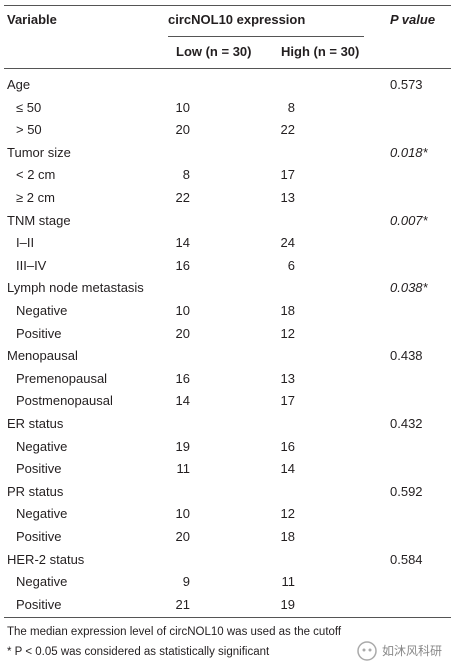 This screenshot has width=455, height=671. What do you see at coordinates (227, 617) in the screenshot?
I see `bottom-rule` at bounding box center [227, 617].